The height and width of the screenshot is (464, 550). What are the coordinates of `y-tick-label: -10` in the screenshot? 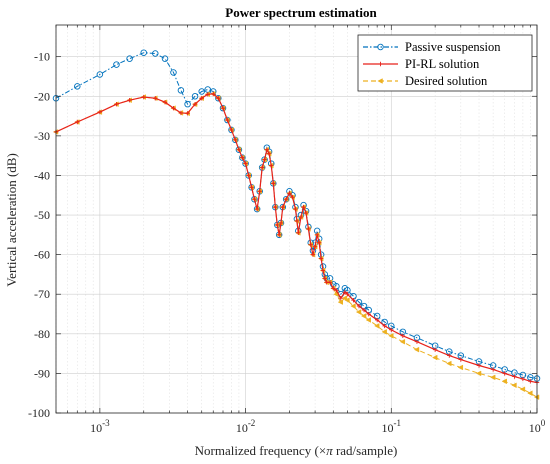 It's located at (42, 57).